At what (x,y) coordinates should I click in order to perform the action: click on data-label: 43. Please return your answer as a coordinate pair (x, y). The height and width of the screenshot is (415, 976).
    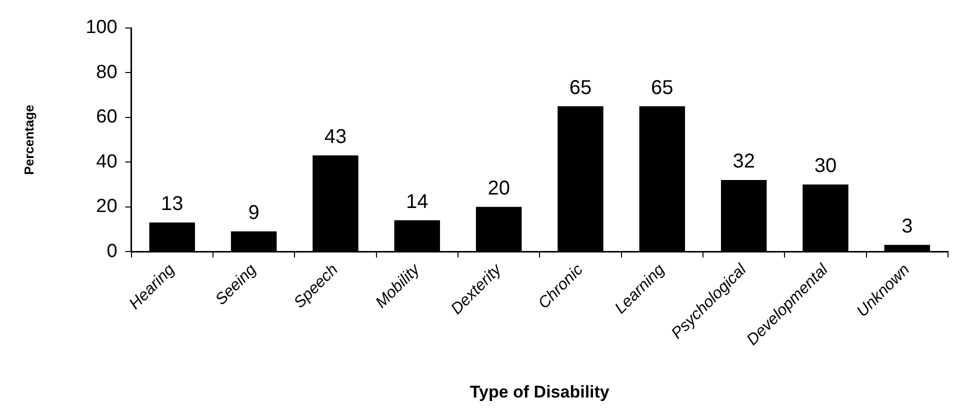
    Looking at the image, I should click on (335, 137).